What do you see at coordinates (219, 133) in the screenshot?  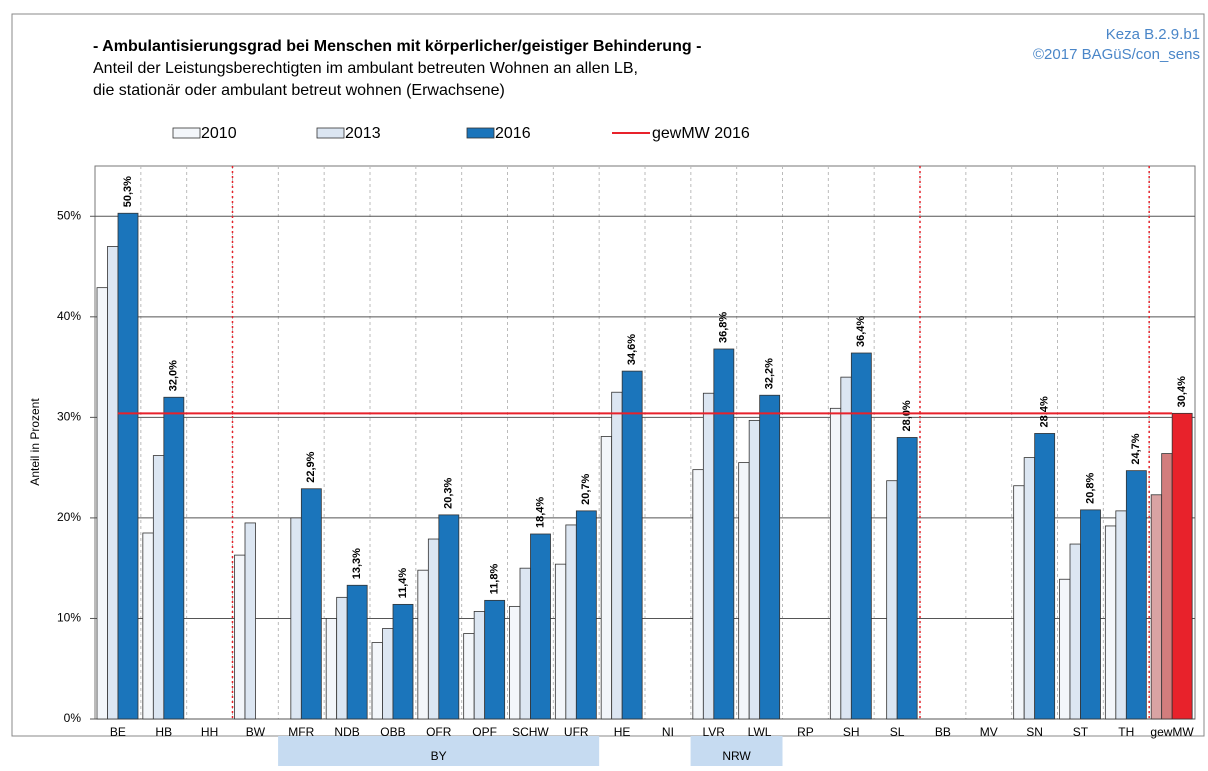 I see `legend-label: 2010` at bounding box center [219, 133].